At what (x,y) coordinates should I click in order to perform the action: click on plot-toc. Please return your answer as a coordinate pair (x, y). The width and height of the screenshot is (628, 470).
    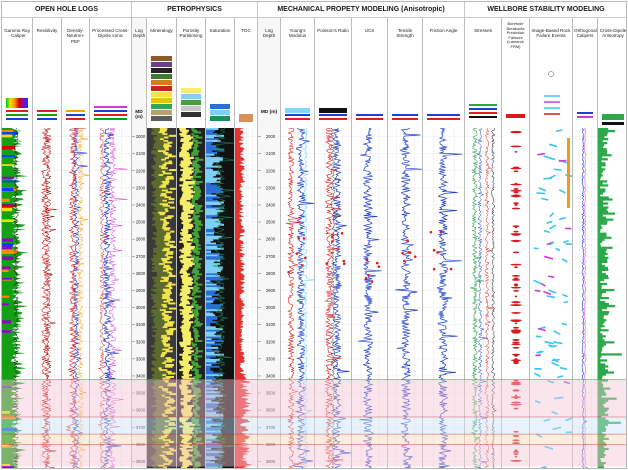
    Looking at the image, I should click on (246, 298).